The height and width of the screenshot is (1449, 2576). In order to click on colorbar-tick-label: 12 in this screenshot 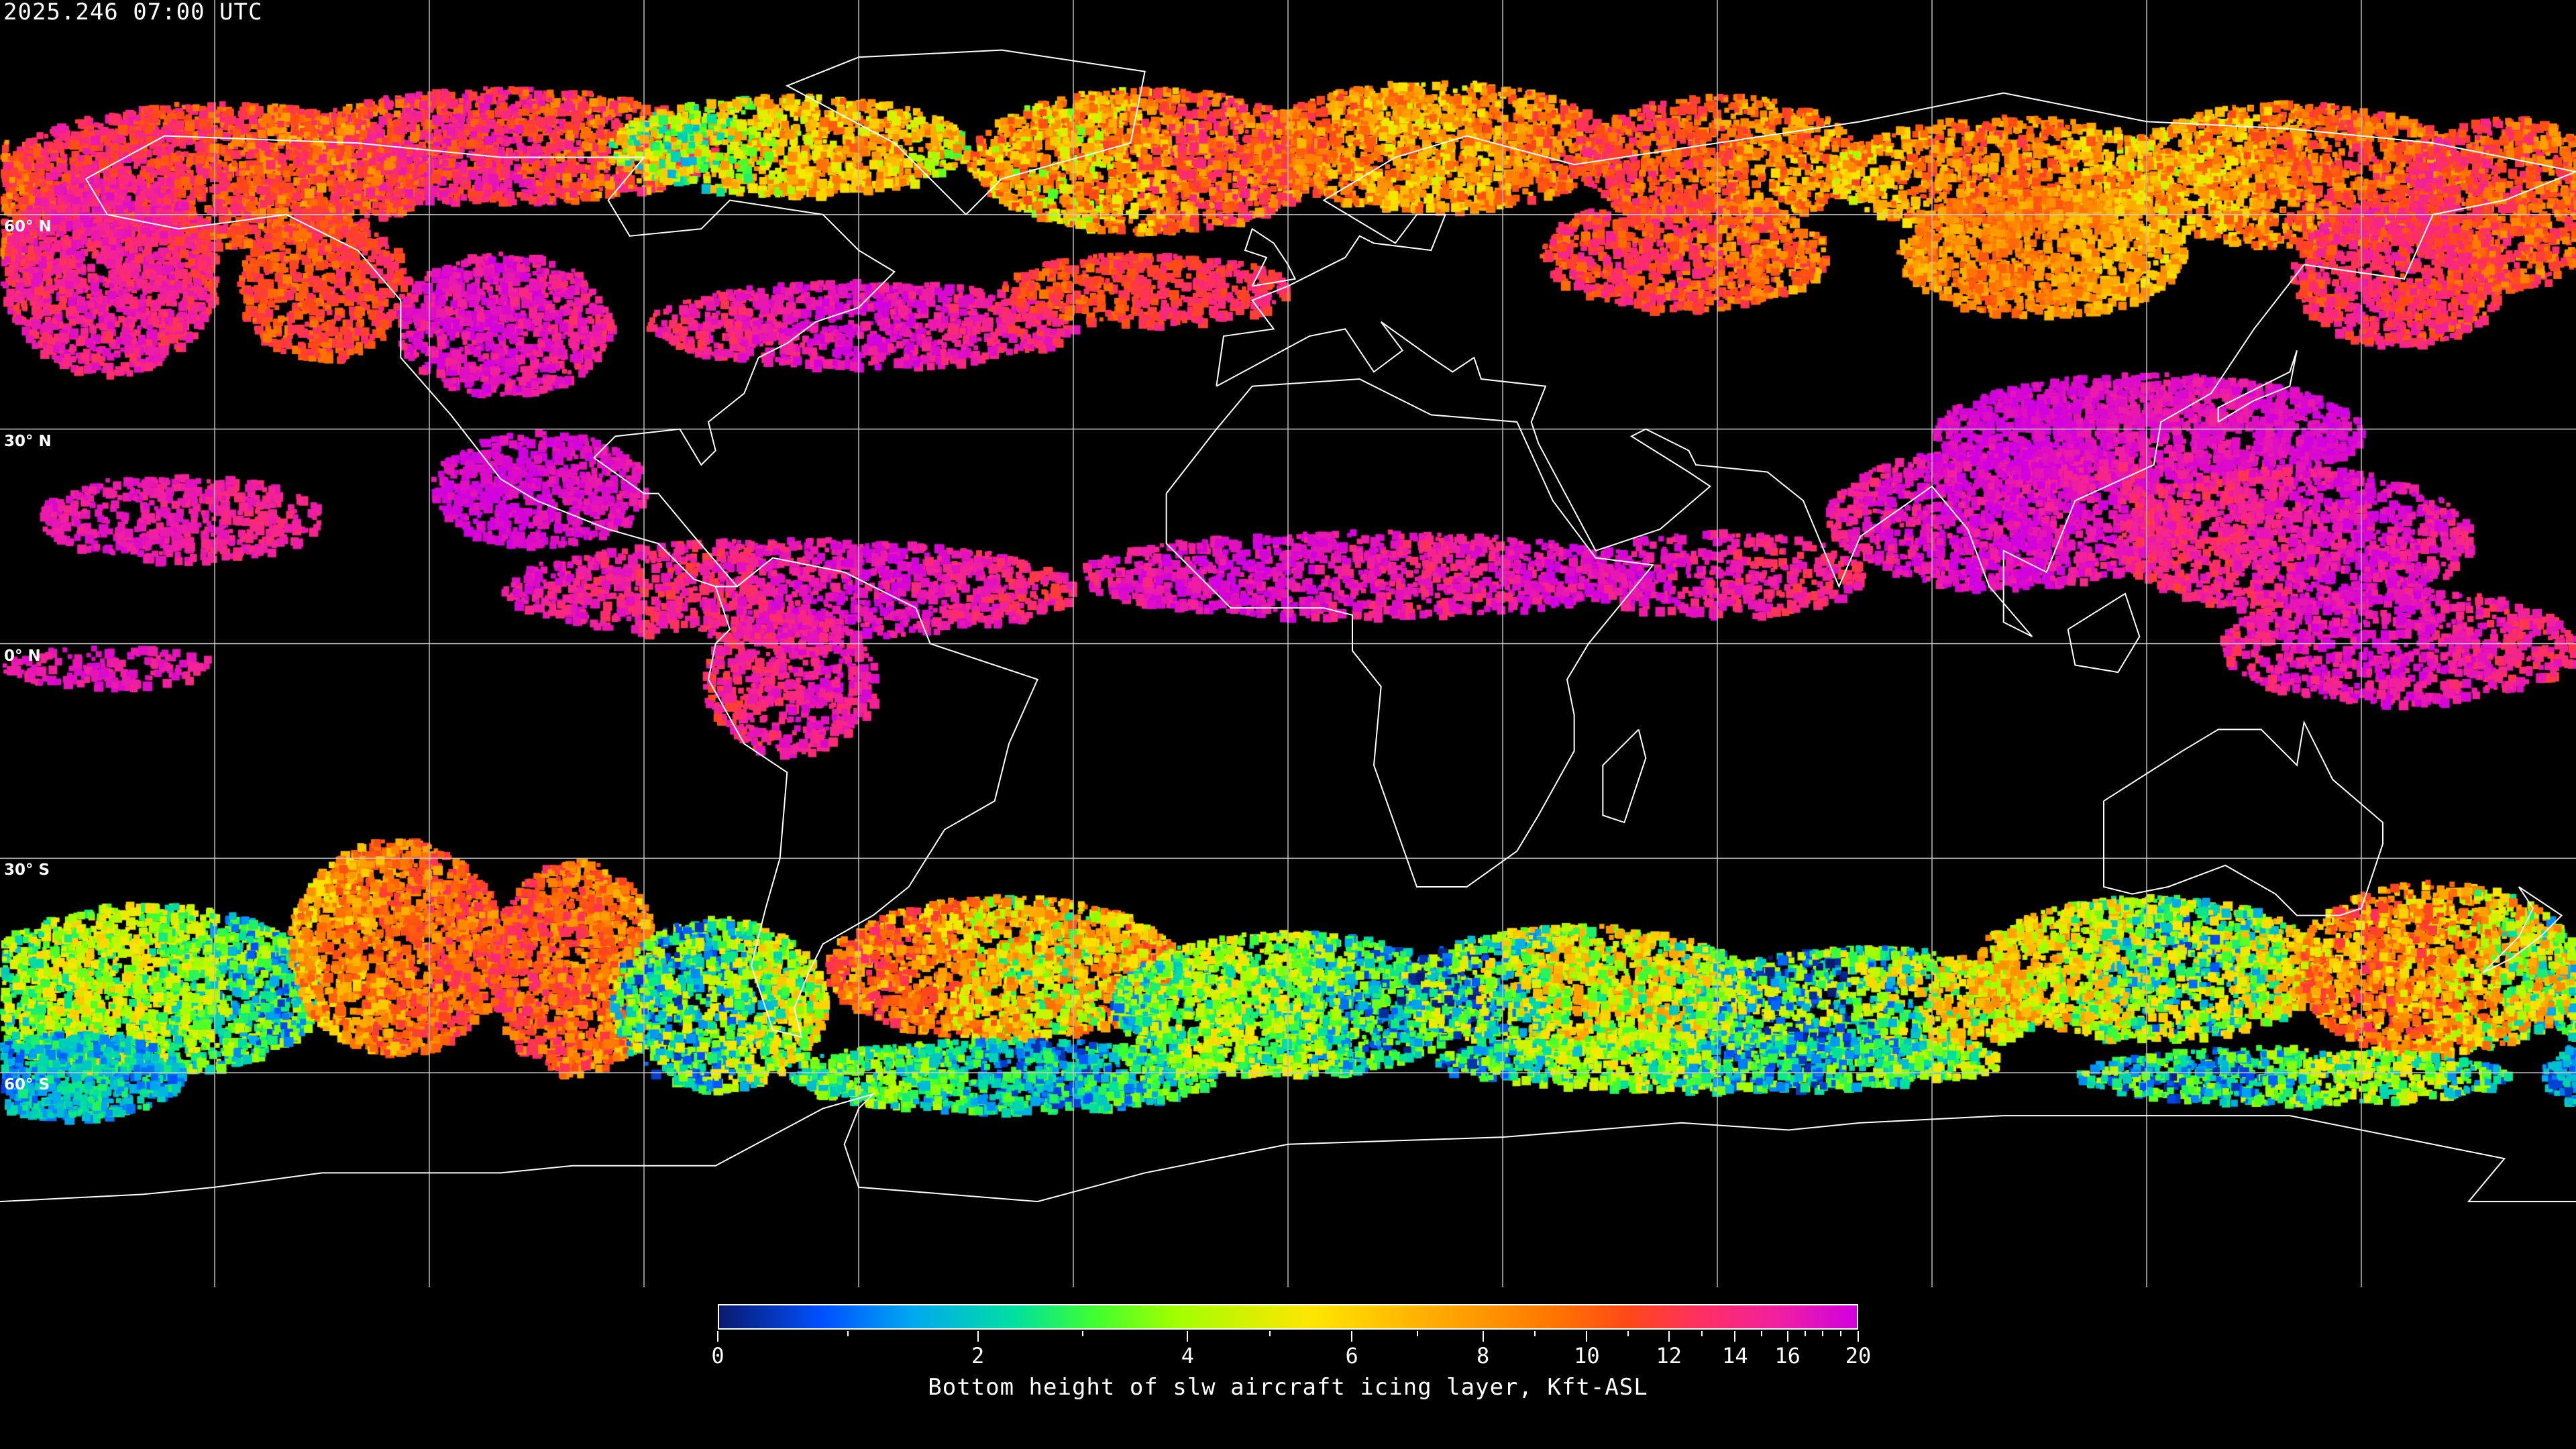, I will do `click(1669, 1355)`.